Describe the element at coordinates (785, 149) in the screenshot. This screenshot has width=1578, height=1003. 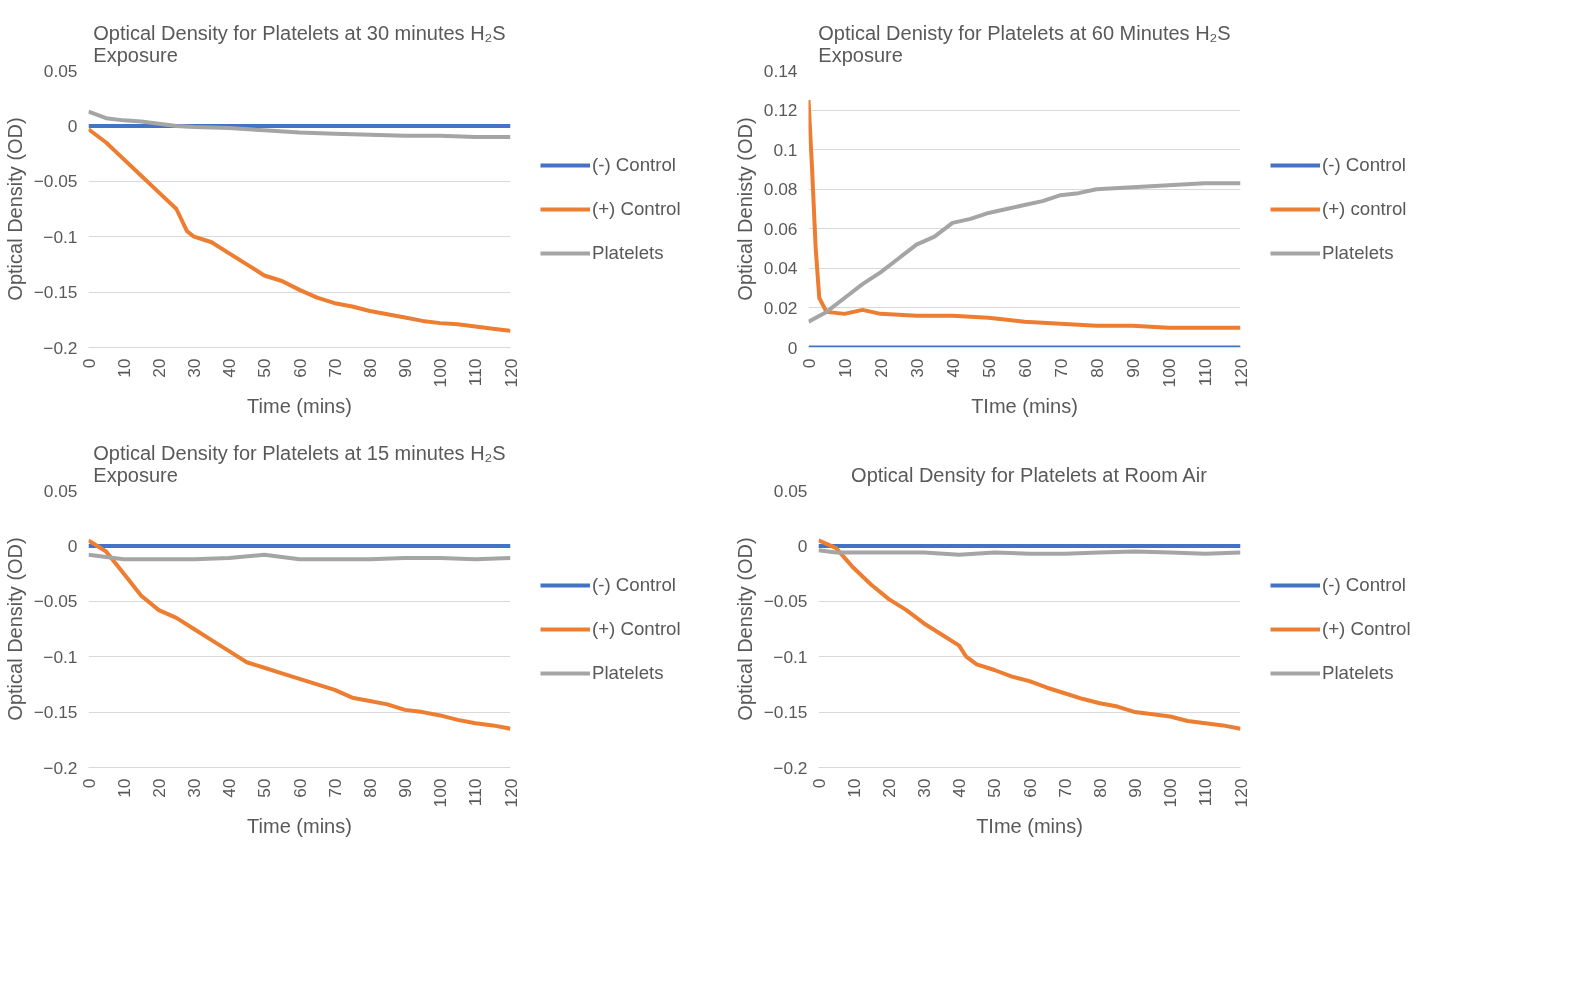
I see `y-tick-label: 0.1` at that location.